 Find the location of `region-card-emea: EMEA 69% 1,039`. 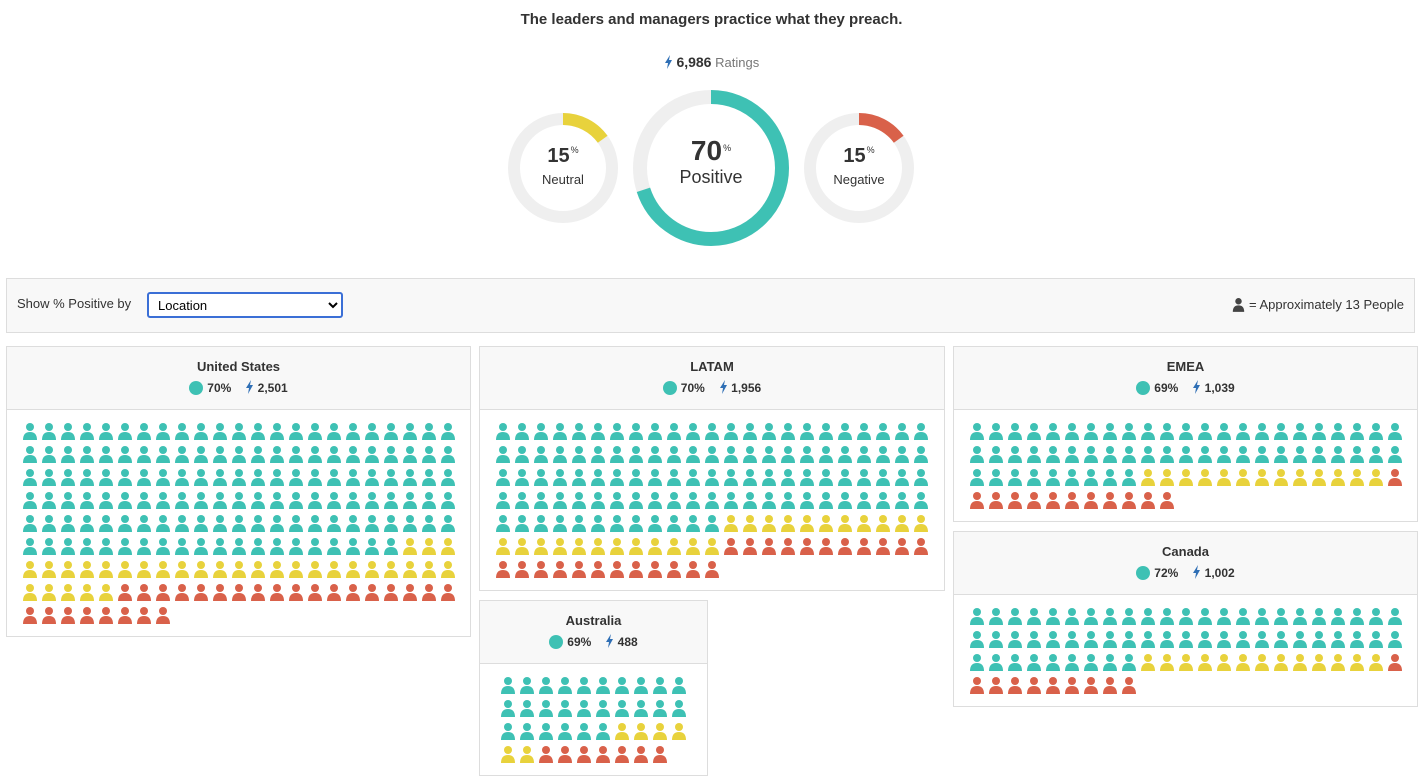

region-card-emea: EMEA 69% 1,039 is located at coordinates (1185, 434).